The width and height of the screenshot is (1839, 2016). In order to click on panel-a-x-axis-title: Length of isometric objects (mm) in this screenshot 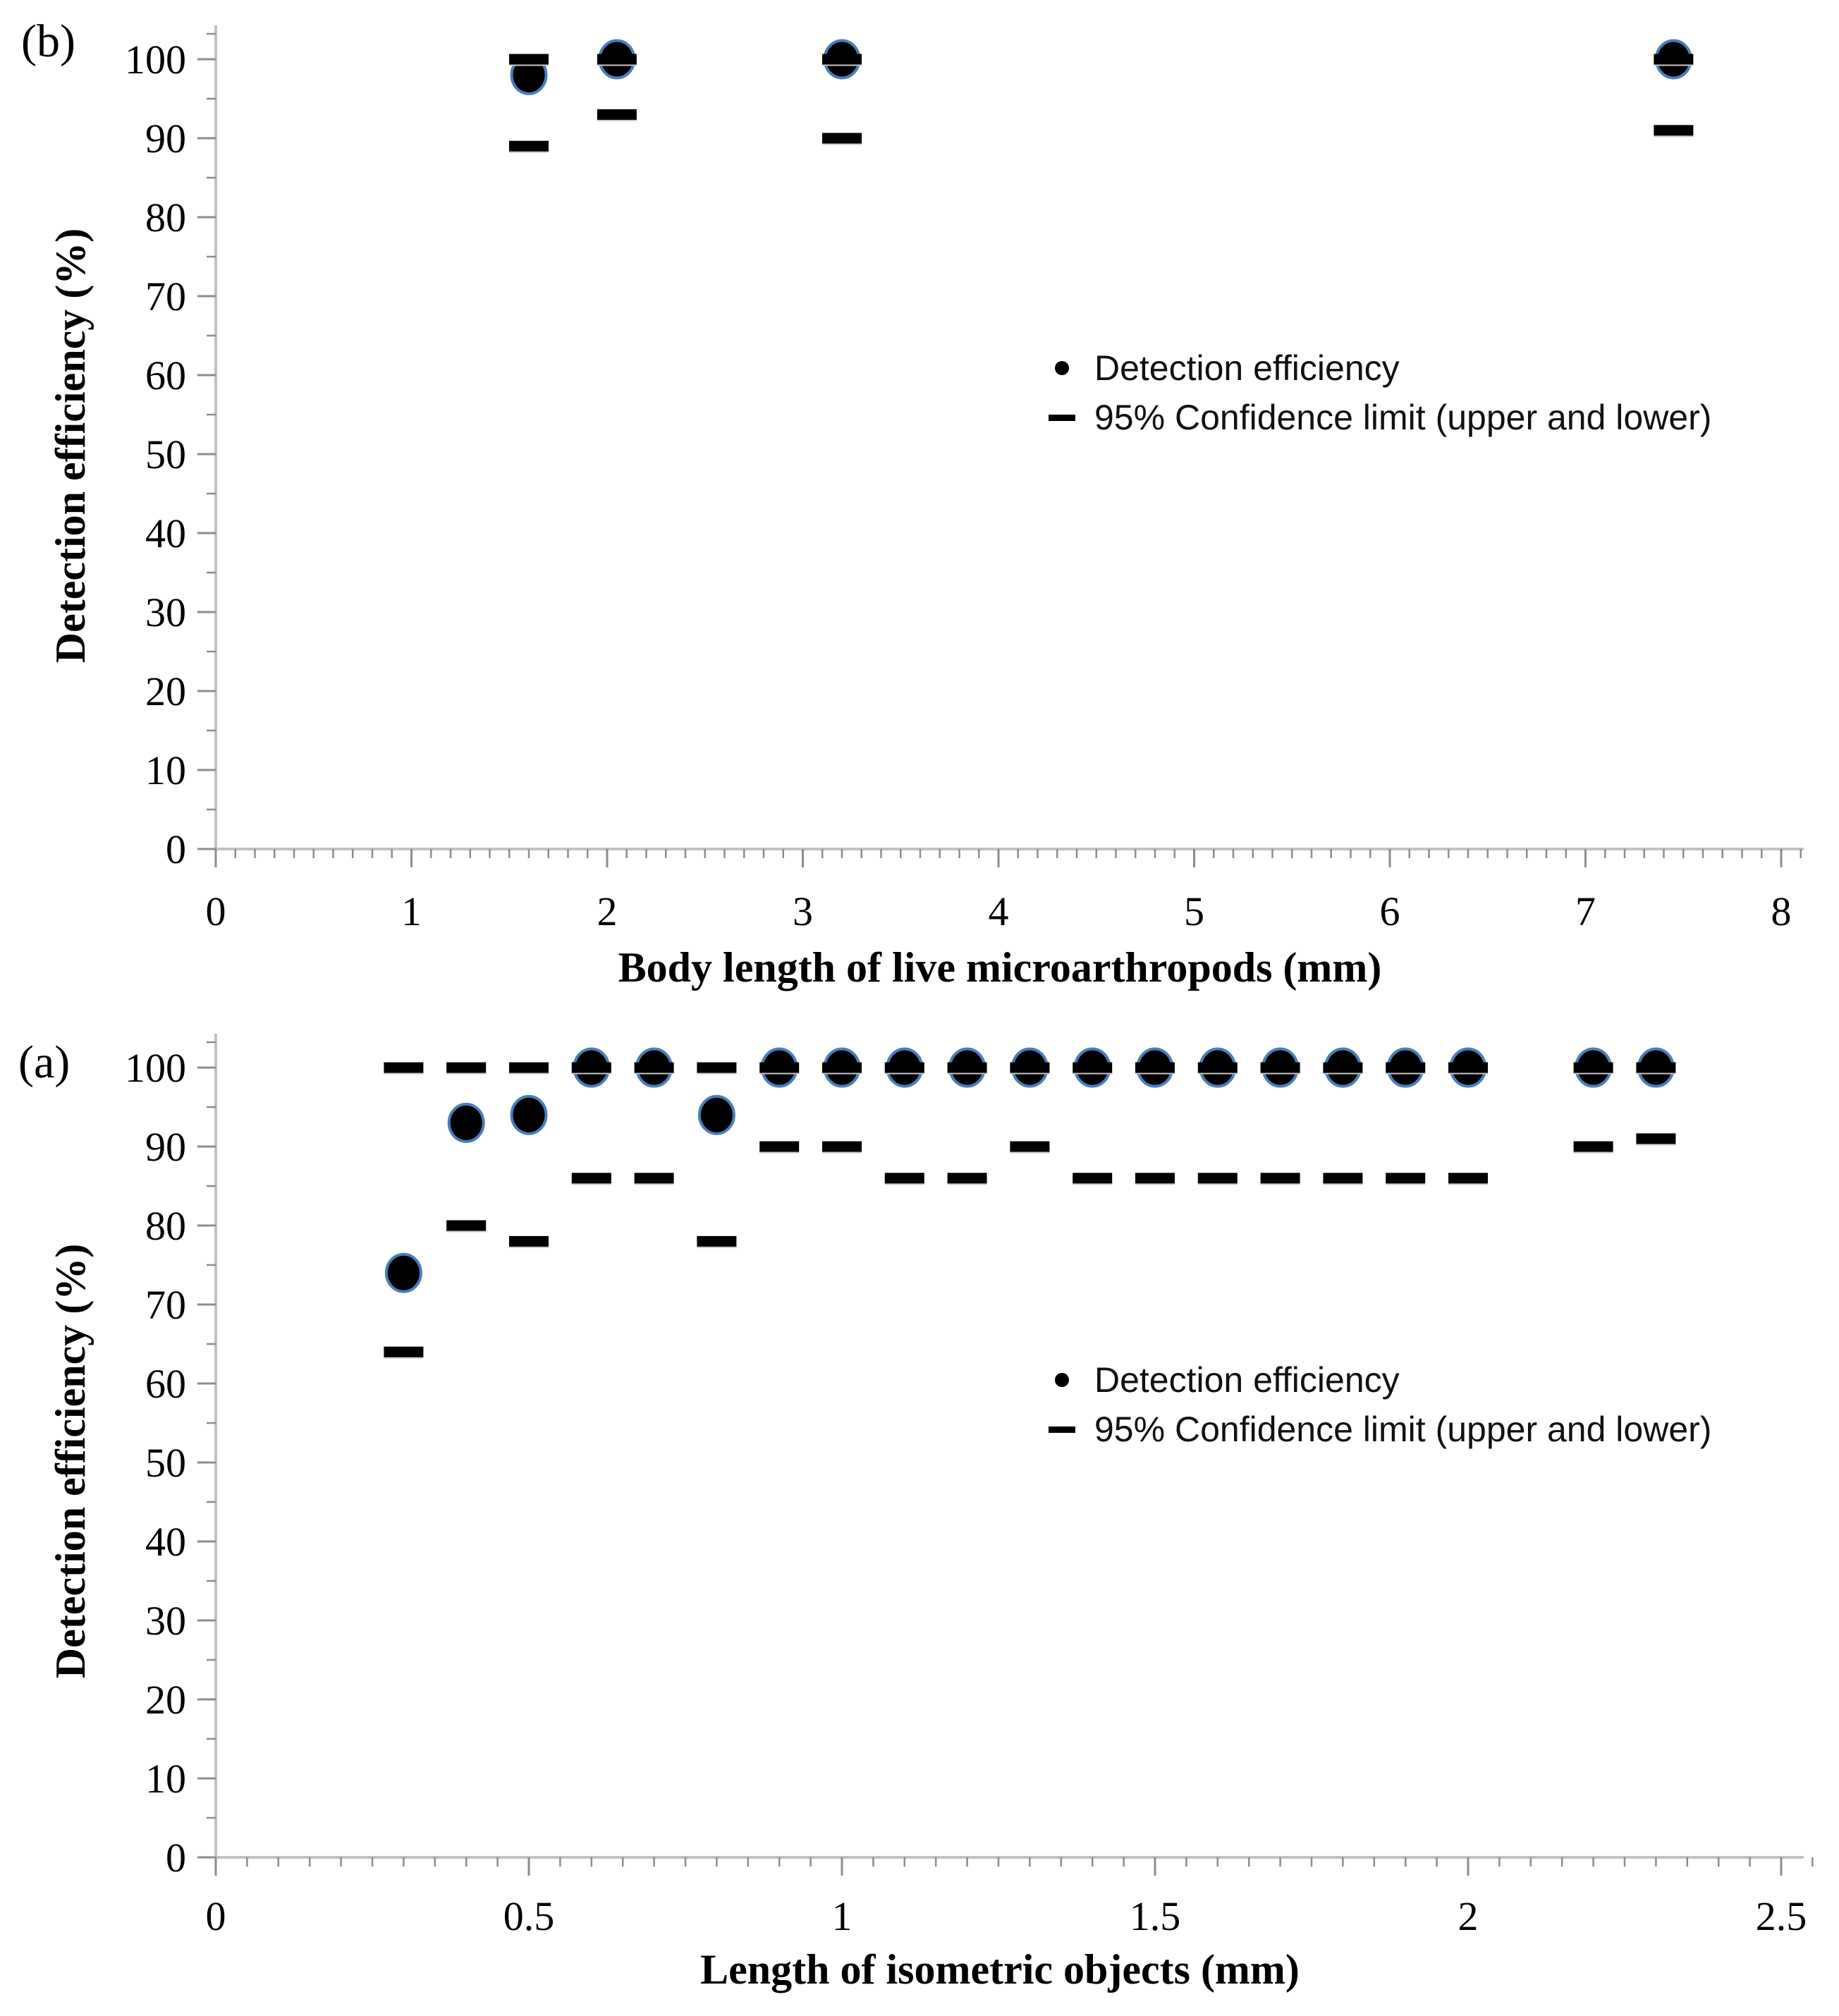, I will do `click(1000, 1969)`.